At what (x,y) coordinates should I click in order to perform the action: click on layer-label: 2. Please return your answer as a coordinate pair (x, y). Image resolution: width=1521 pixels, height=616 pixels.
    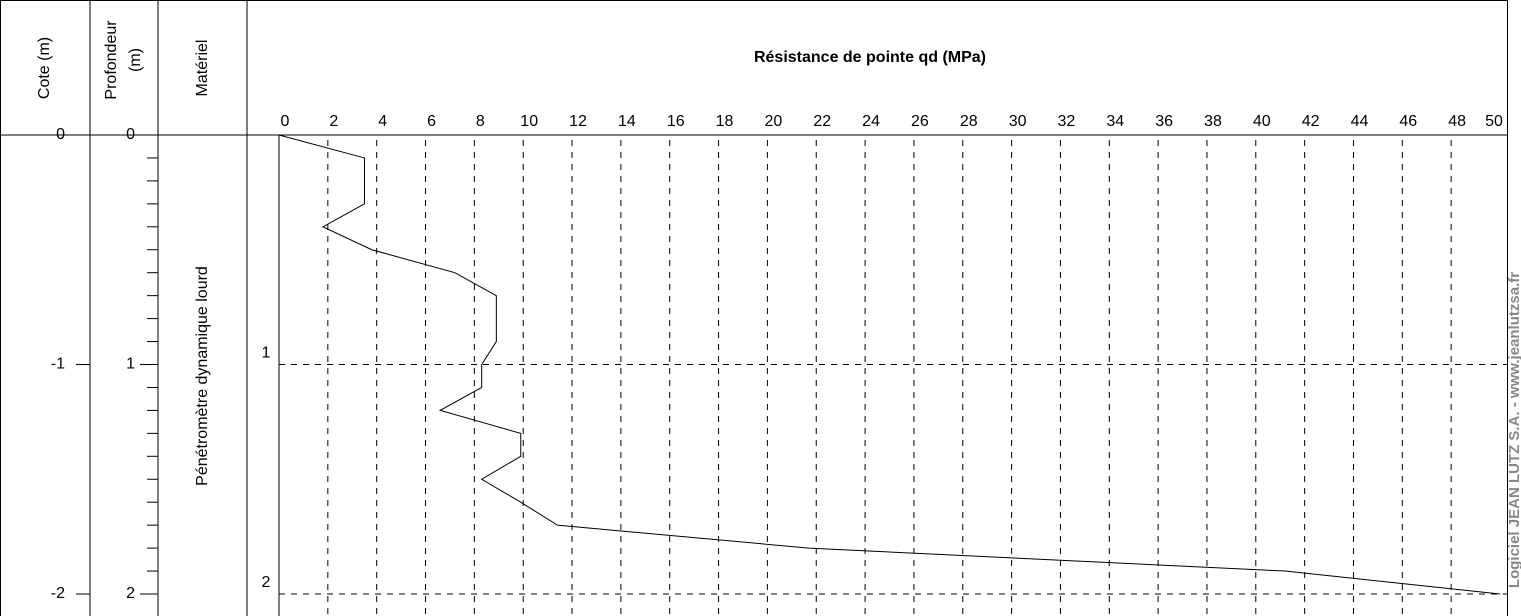
    Looking at the image, I should click on (266, 582).